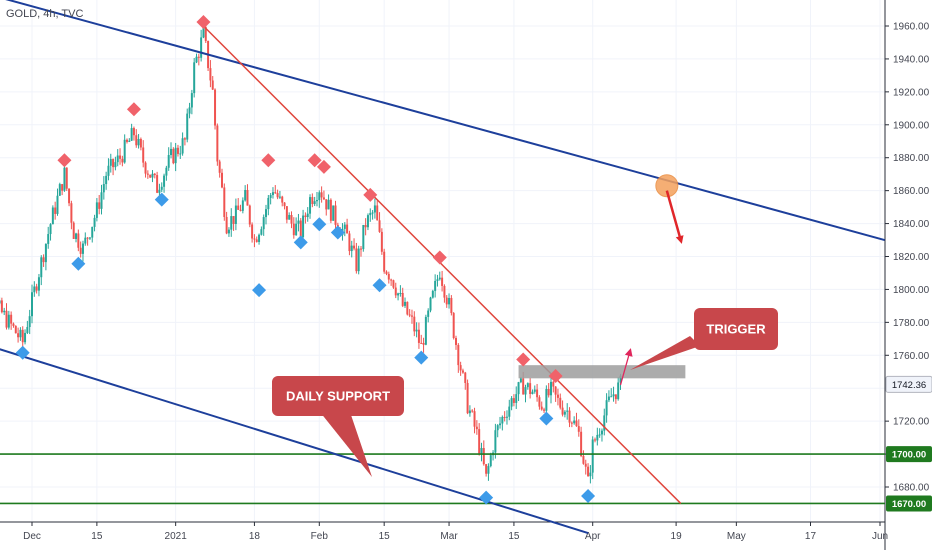  What do you see at coordinates (674, 217) in the screenshot?
I see `arrow-down-marker` at bounding box center [674, 217].